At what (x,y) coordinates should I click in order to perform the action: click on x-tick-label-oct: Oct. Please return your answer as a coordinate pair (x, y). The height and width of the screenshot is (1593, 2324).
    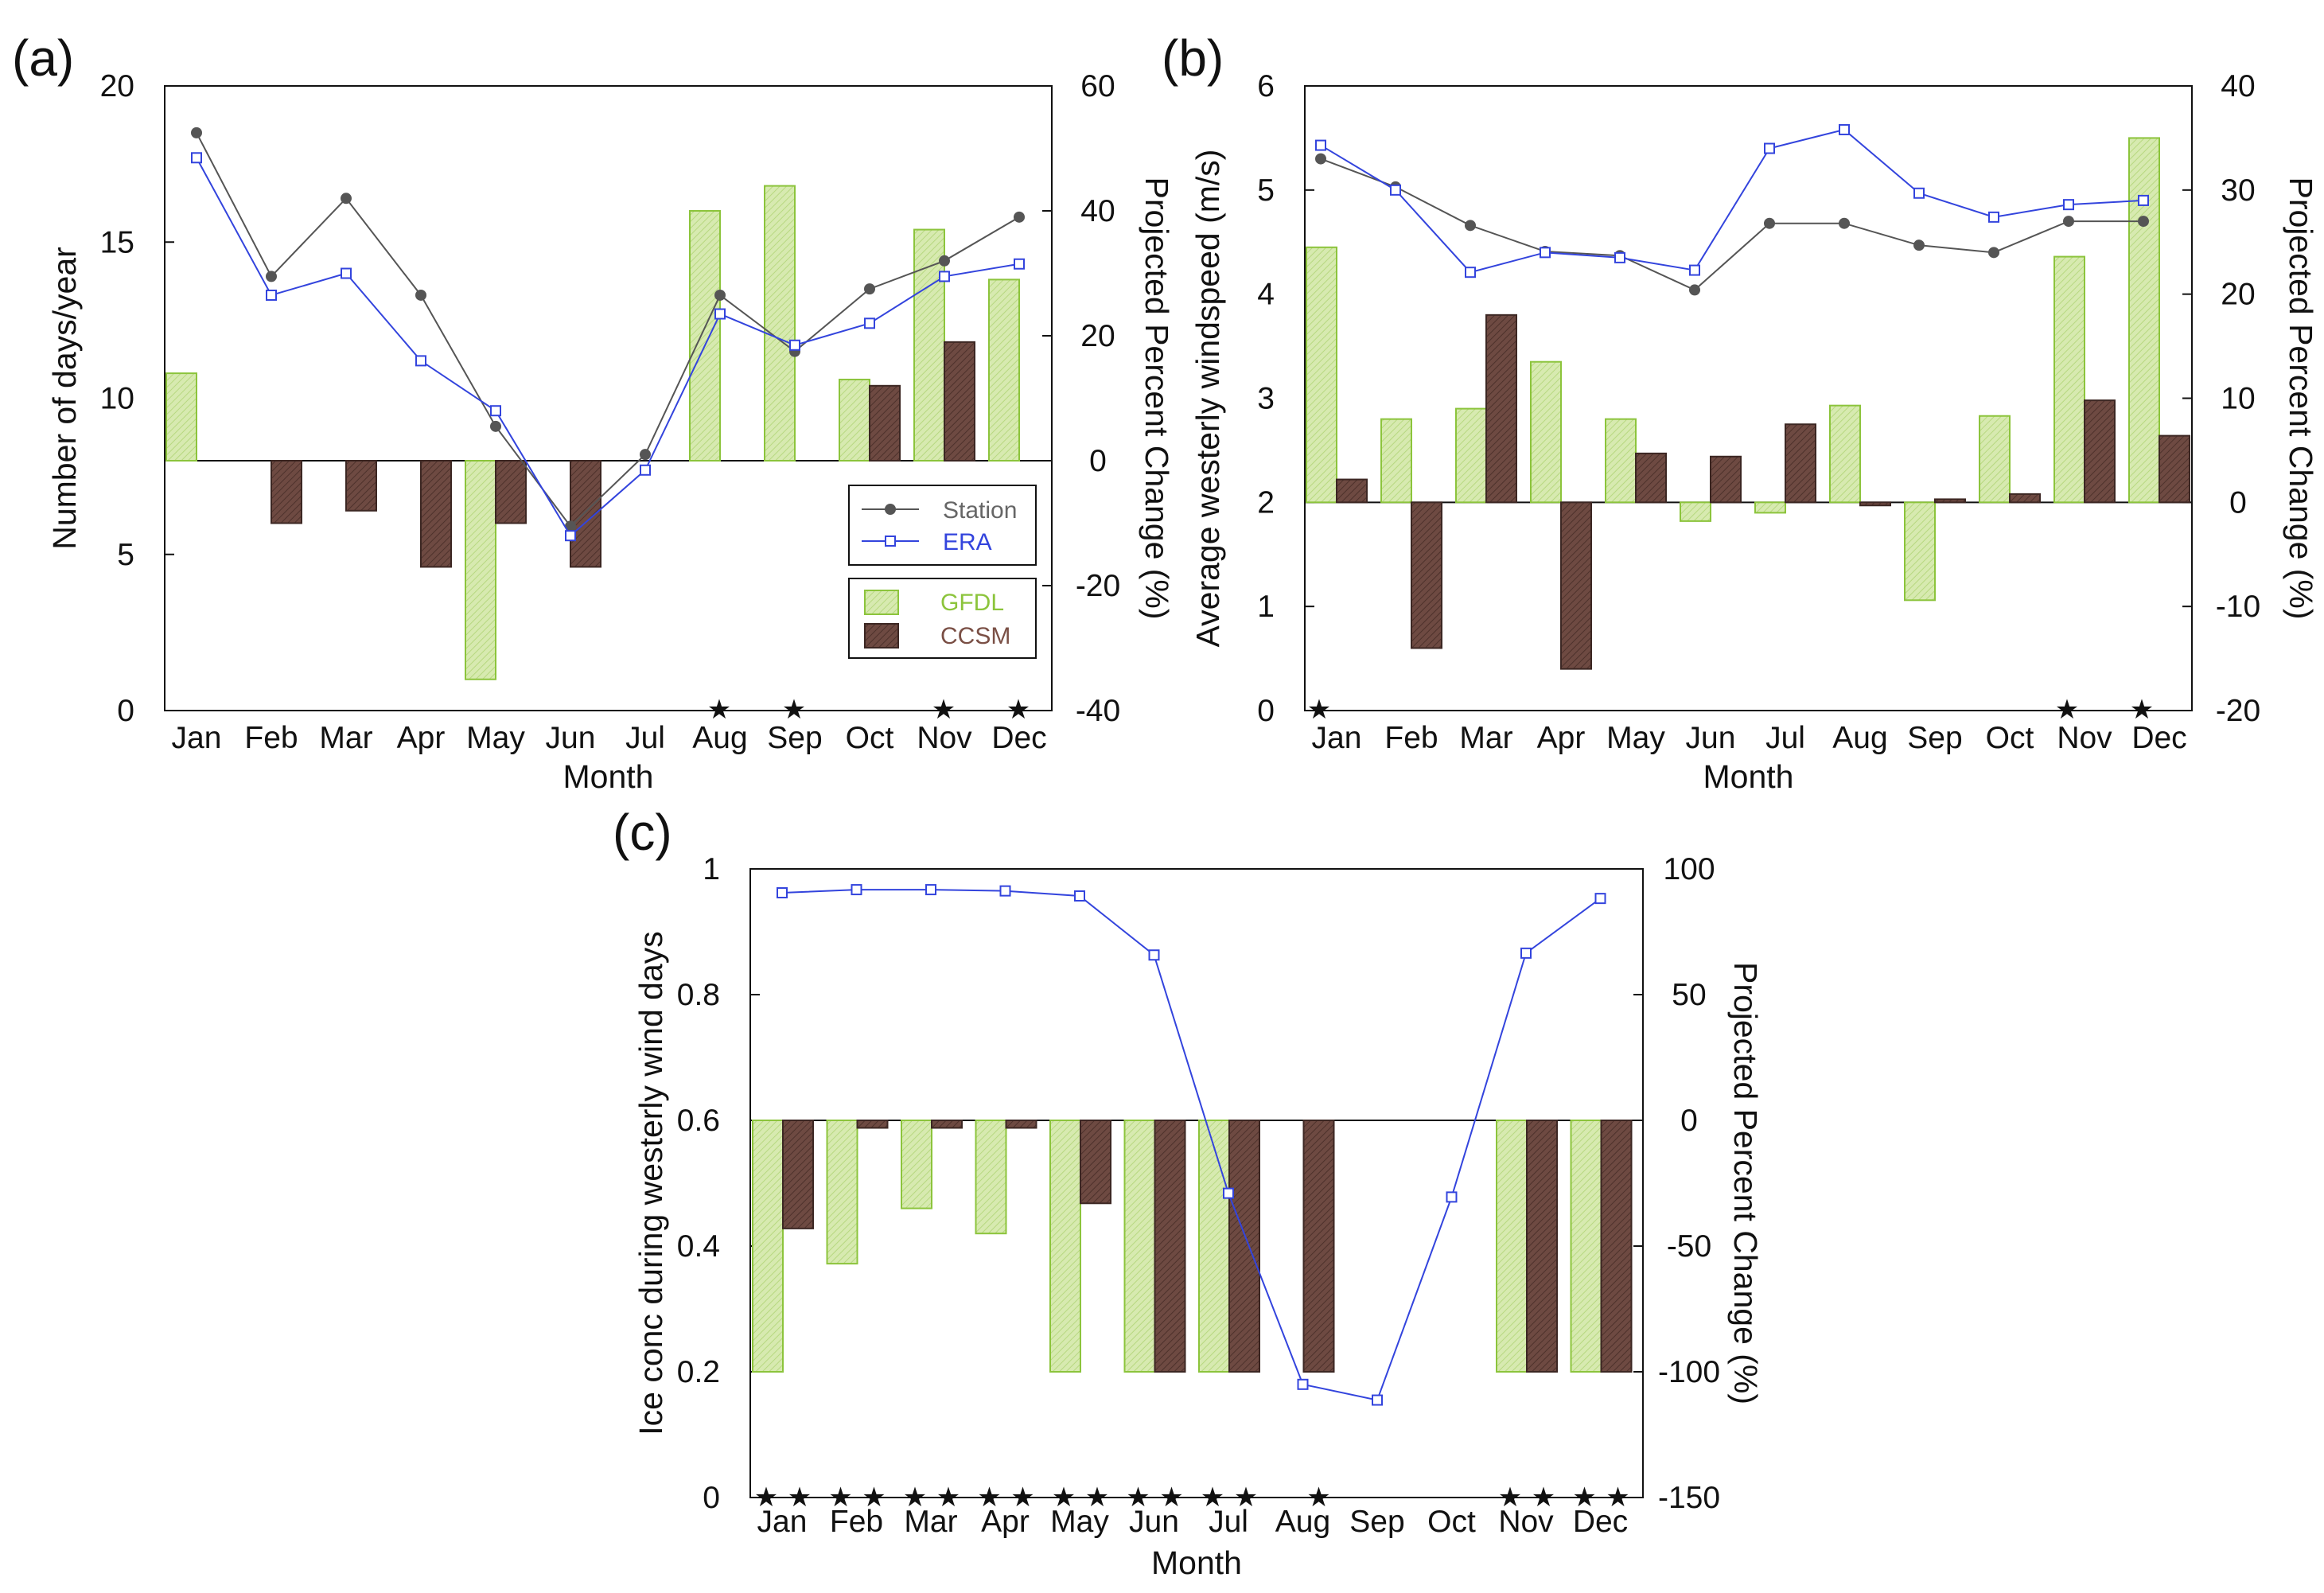
    Looking at the image, I should click on (1451, 1522).